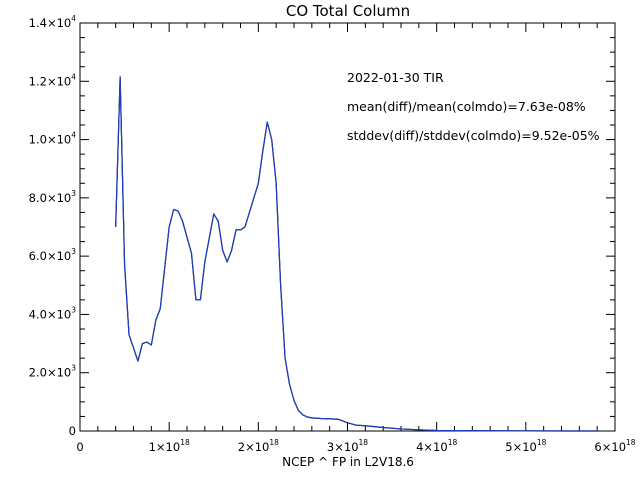 This screenshot has width=640, height=480. What do you see at coordinates (53, 139) in the screenshot?
I see `y-tick-label: 1.0×104` at bounding box center [53, 139].